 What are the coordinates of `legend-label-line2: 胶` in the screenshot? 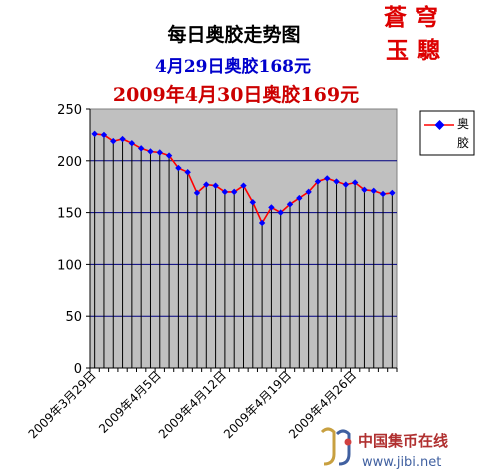 It's located at (463, 142).